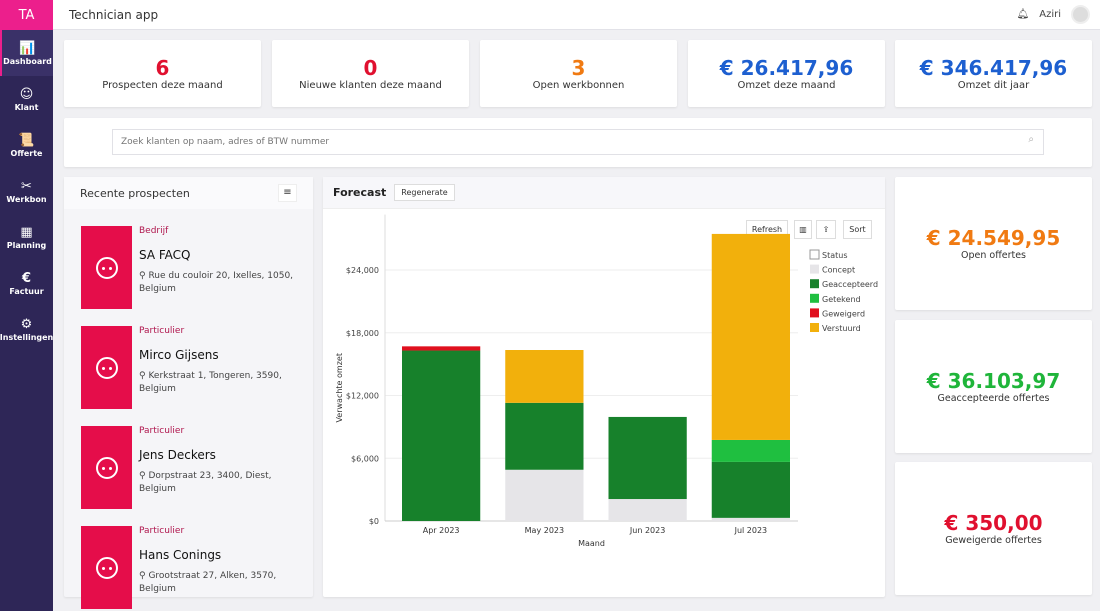 The width and height of the screenshot is (1100, 611). I want to click on x-tick-label: Apr 2023, so click(441, 530).